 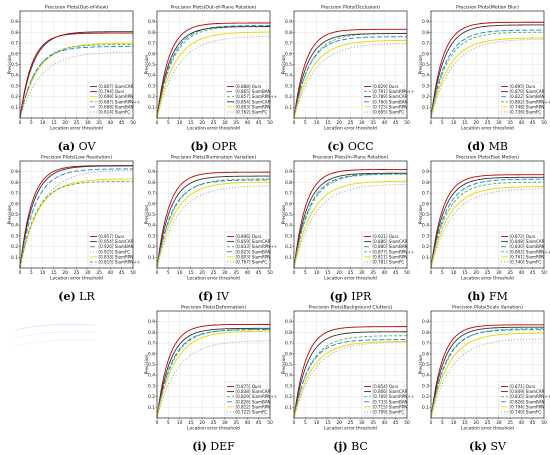 I want to click on subfigure-caption: (d) MB, so click(x=487, y=146).